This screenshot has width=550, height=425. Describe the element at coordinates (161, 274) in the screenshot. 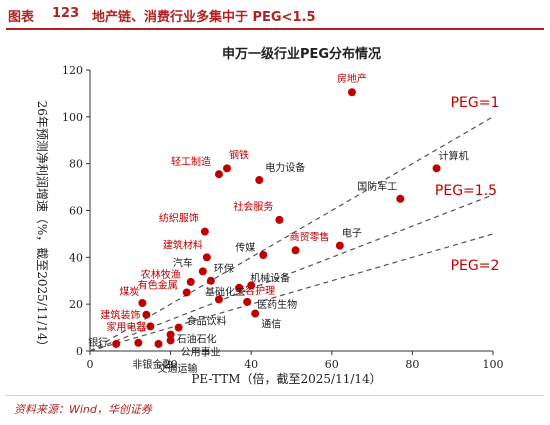

I see `data-point-label: 农林牧渔` at that location.